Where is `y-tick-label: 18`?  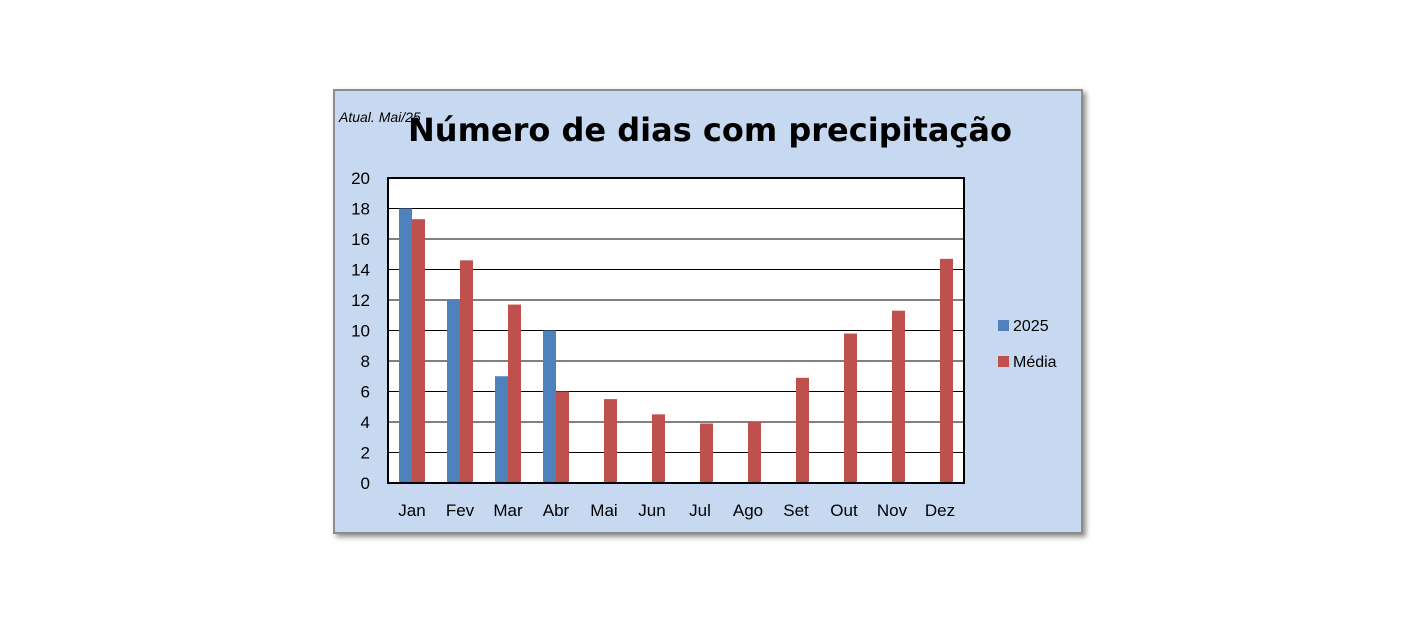 y-tick-label: 18 is located at coordinates (360, 209).